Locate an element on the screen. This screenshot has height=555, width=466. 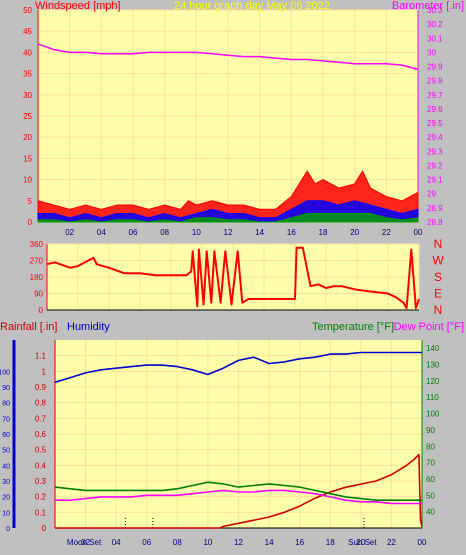
wind-tick-label: 0 is located at coordinates (30, 222).